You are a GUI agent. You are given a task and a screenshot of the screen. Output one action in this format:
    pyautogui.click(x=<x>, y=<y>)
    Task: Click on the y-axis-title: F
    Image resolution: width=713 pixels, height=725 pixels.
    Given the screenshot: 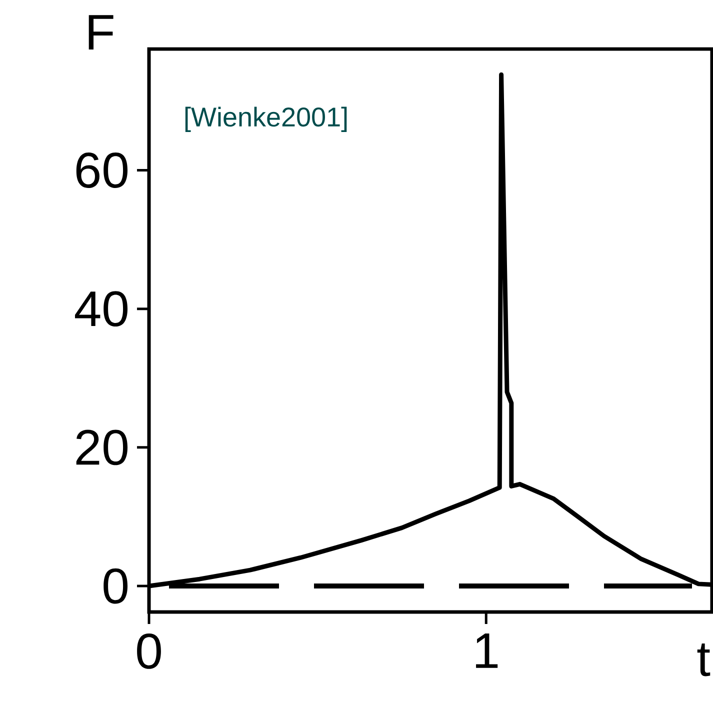 What is the action you would take?
    pyautogui.click(x=101, y=32)
    